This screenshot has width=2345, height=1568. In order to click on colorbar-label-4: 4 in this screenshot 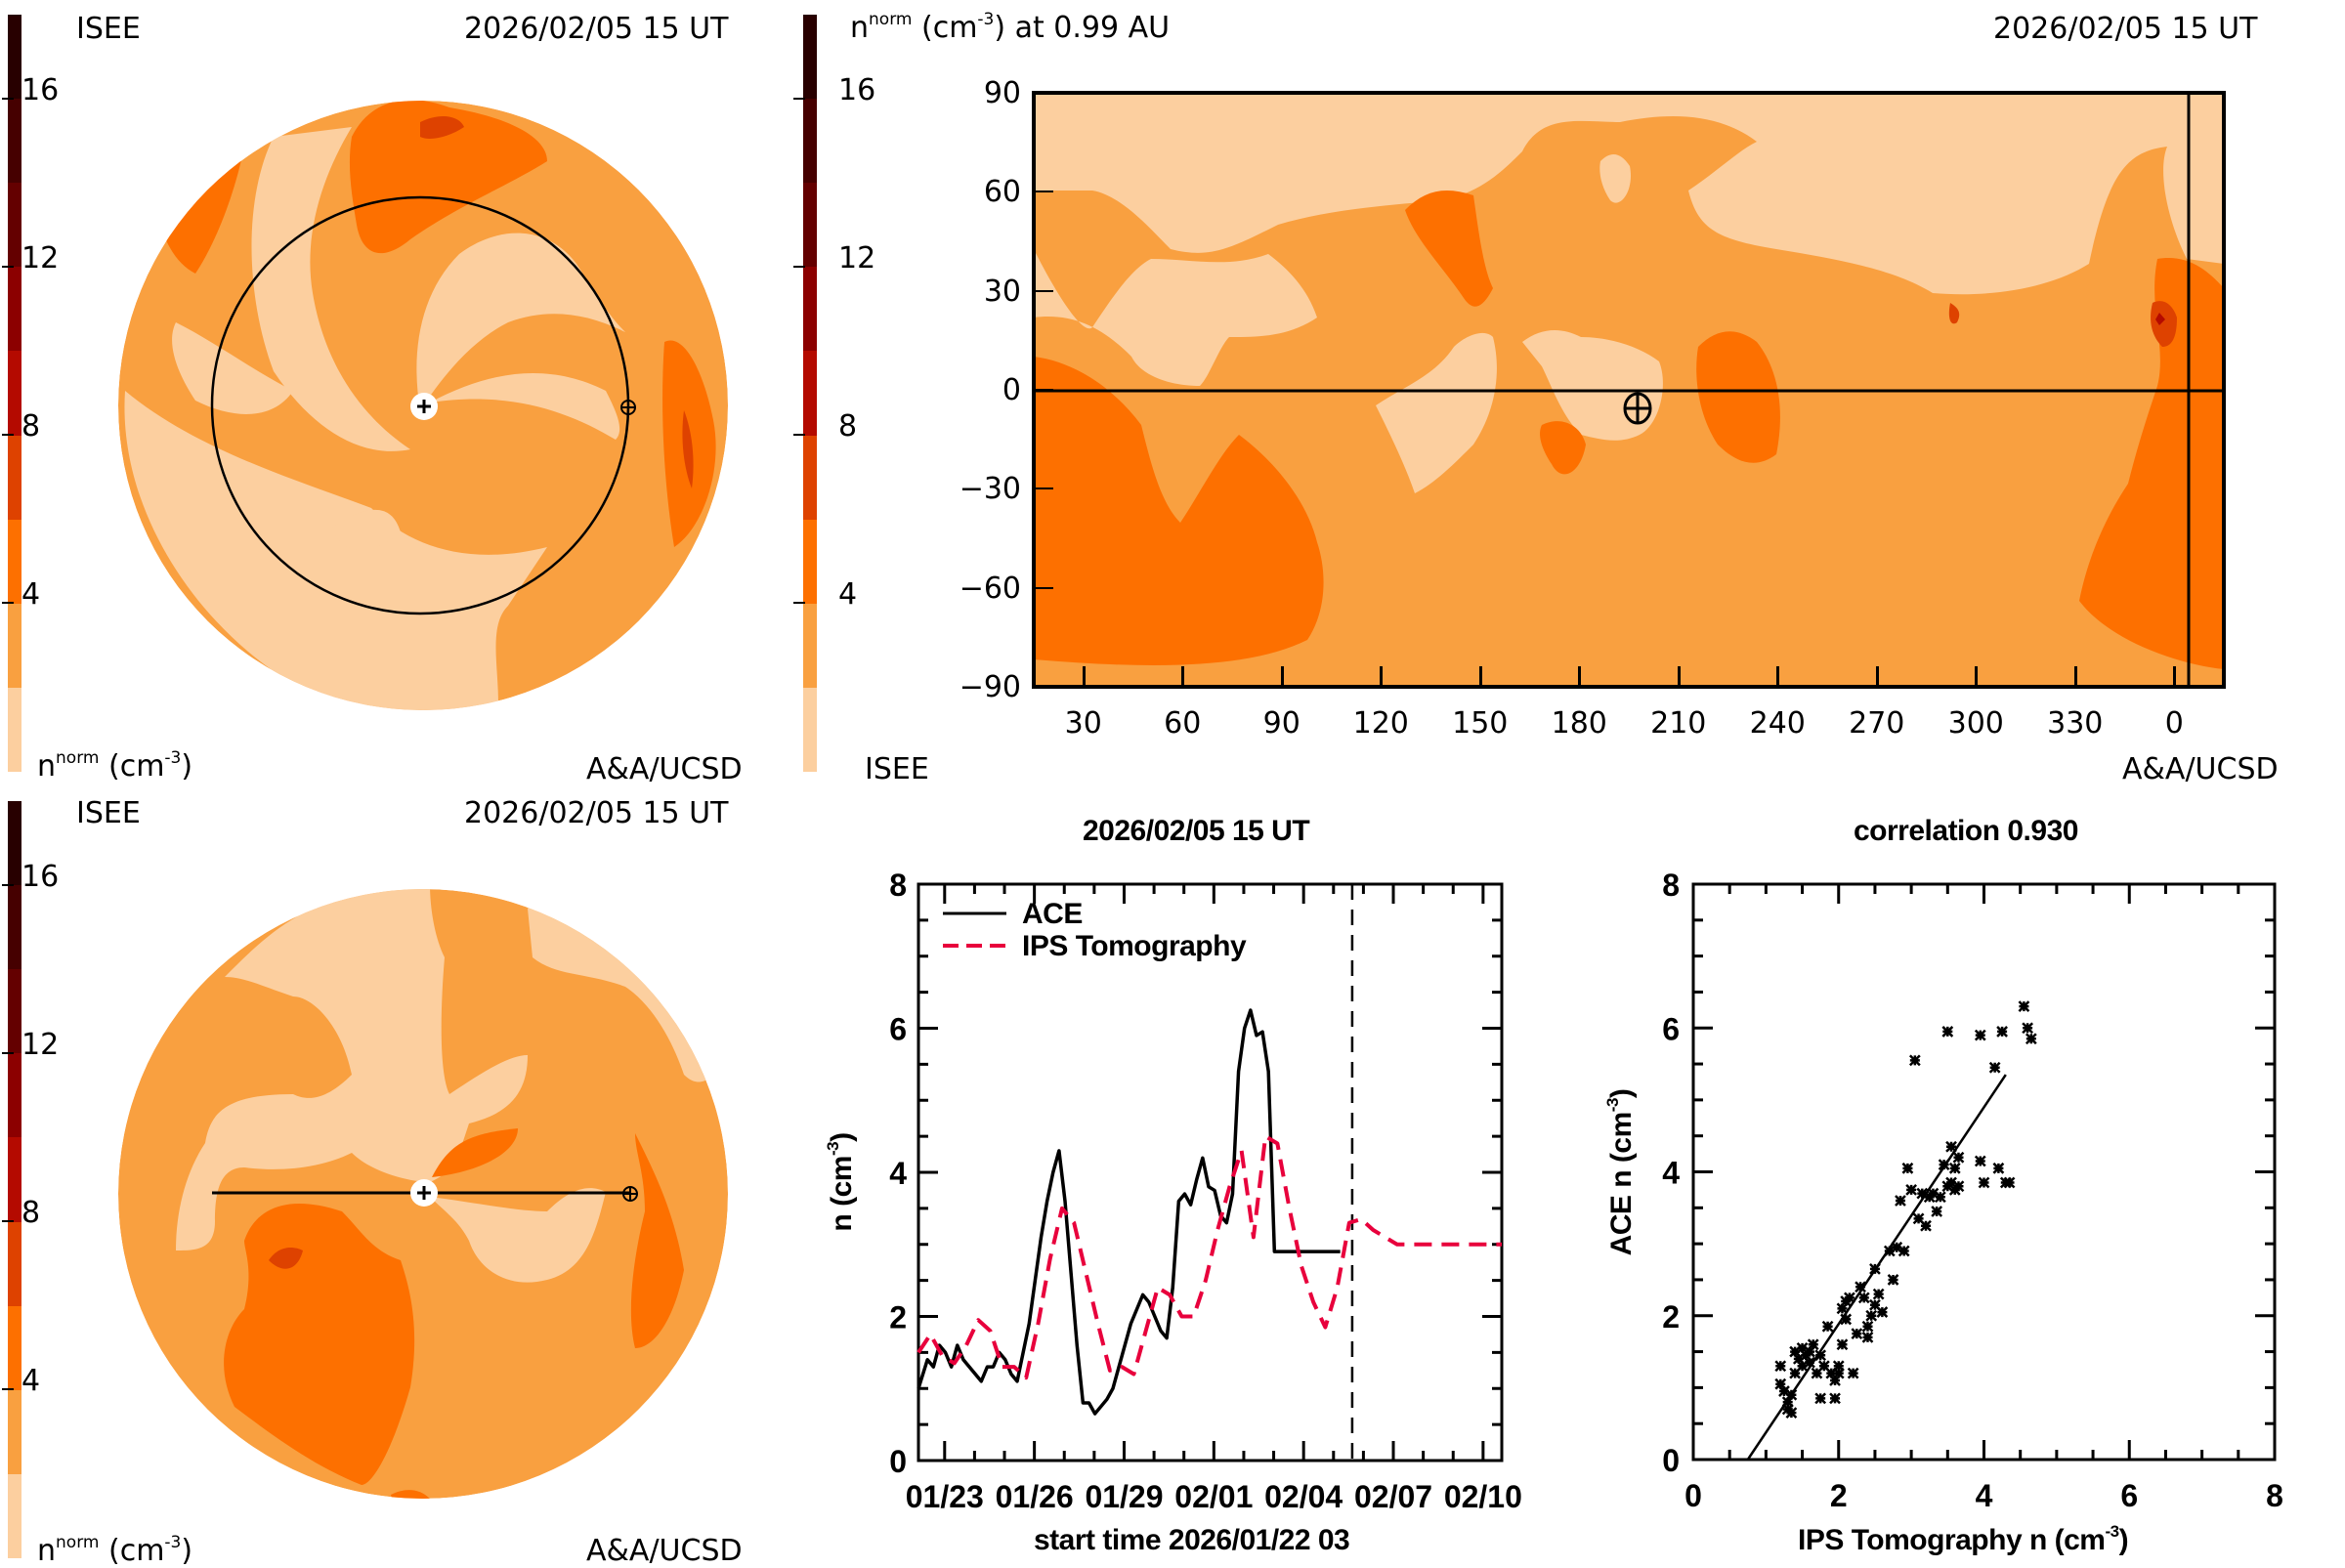, I will do `click(31, 594)`.